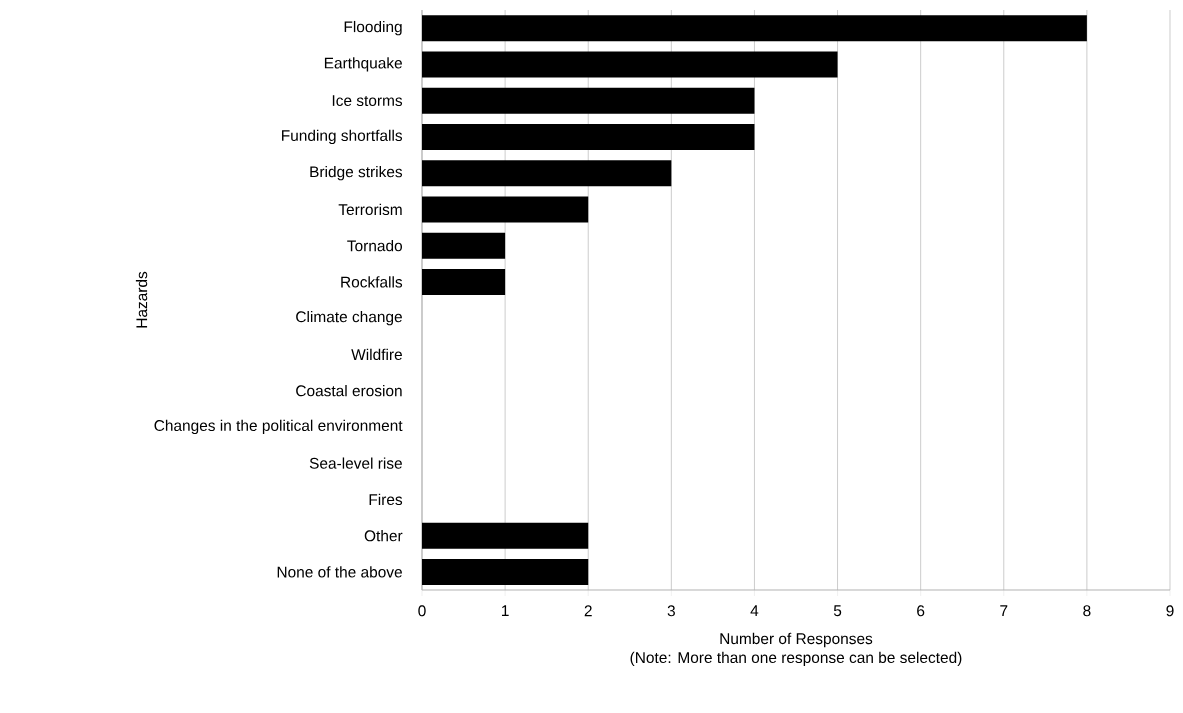 The height and width of the screenshot is (713, 1183). Describe the element at coordinates (671, 611) in the screenshot. I see `x-tick-label: 3` at that location.